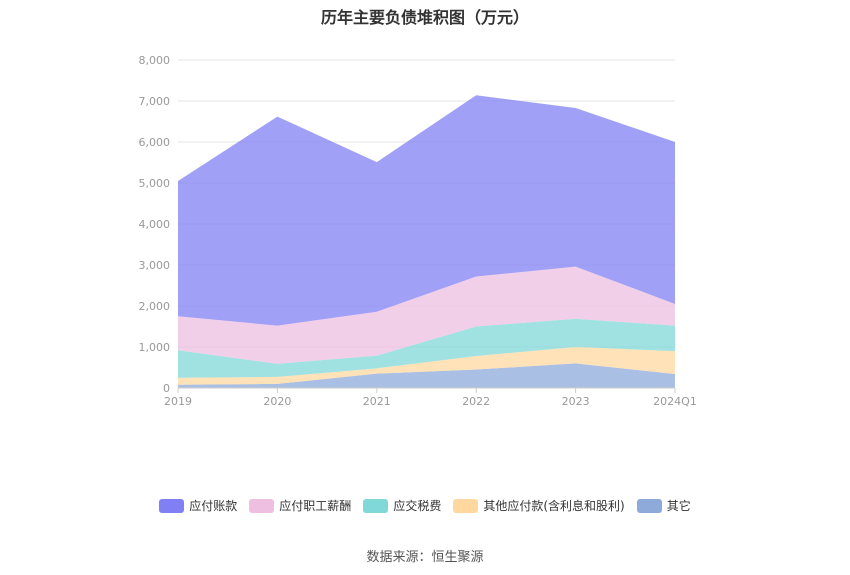 This screenshot has height=575, width=850. What do you see at coordinates (554, 506) in the screenshot?
I see `legend-label: 其他应付款(含利息和股利)` at bounding box center [554, 506].